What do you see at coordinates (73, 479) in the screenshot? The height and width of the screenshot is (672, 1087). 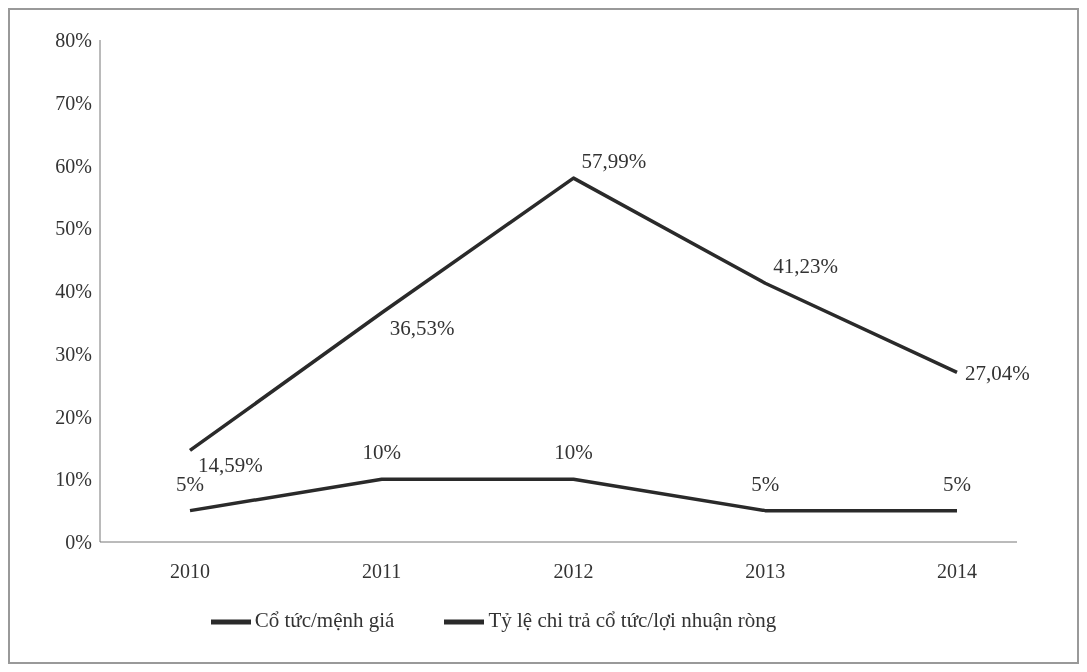 I see `y-tick-label: 10%` at bounding box center [73, 479].